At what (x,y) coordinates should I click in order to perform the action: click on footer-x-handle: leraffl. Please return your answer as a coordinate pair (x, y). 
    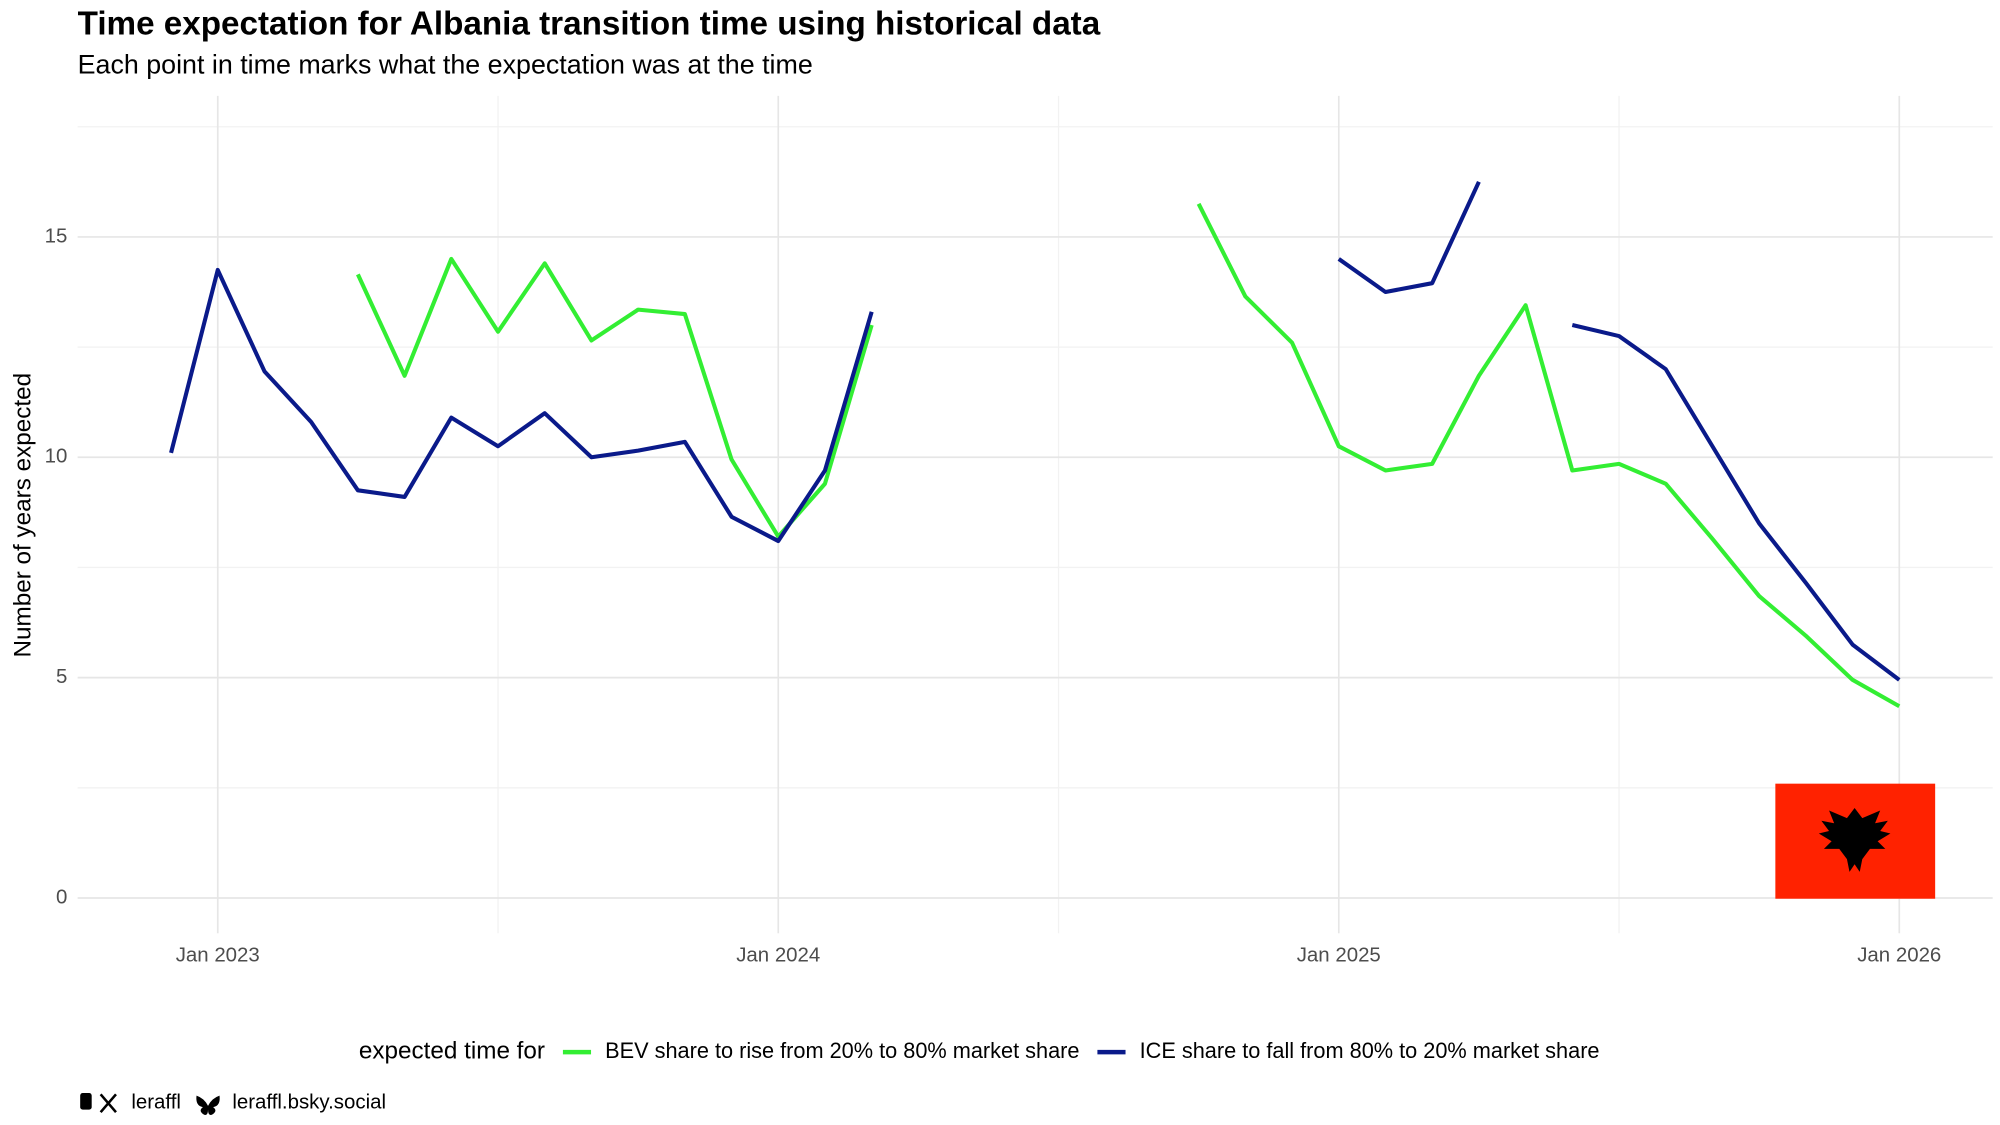
    Looking at the image, I should click on (156, 1102).